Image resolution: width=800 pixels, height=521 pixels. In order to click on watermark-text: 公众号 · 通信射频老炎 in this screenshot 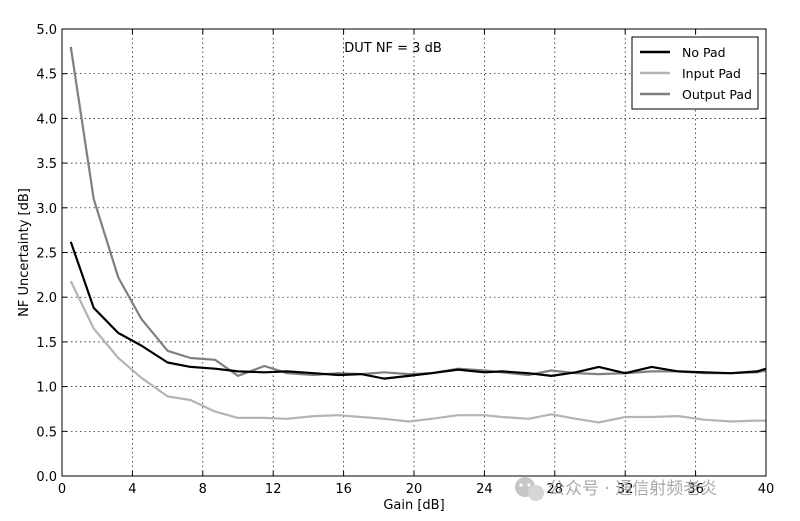, I will do `click(632, 489)`.